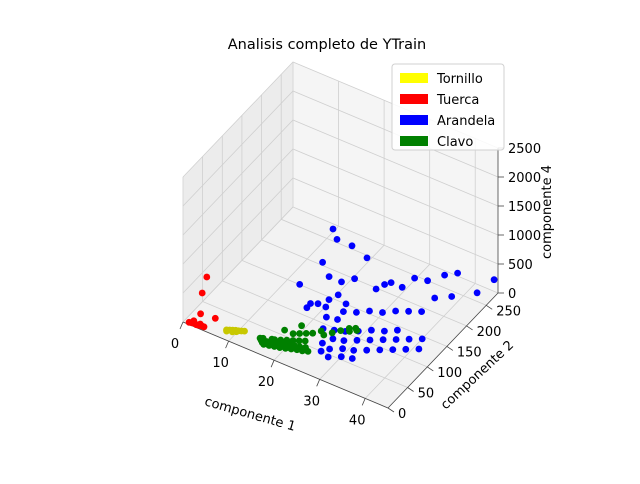  Describe the element at coordinates (448, 107) in the screenshot. I see `legend-box` at that location.